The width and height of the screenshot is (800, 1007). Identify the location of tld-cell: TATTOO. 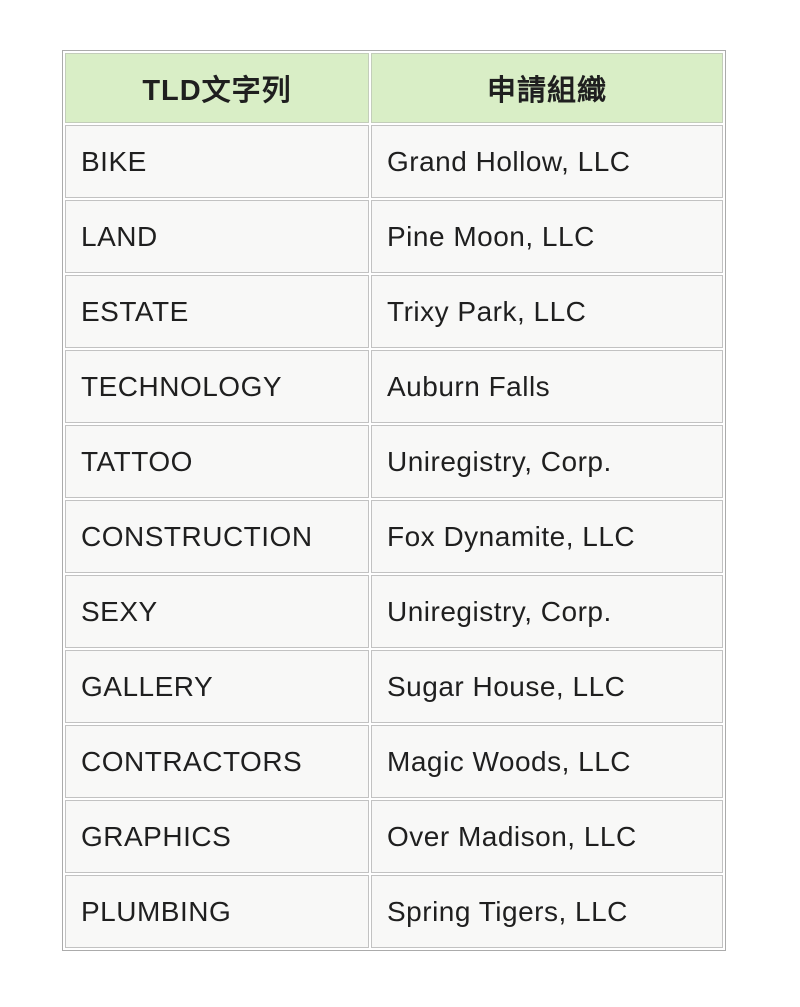
(217, 461).